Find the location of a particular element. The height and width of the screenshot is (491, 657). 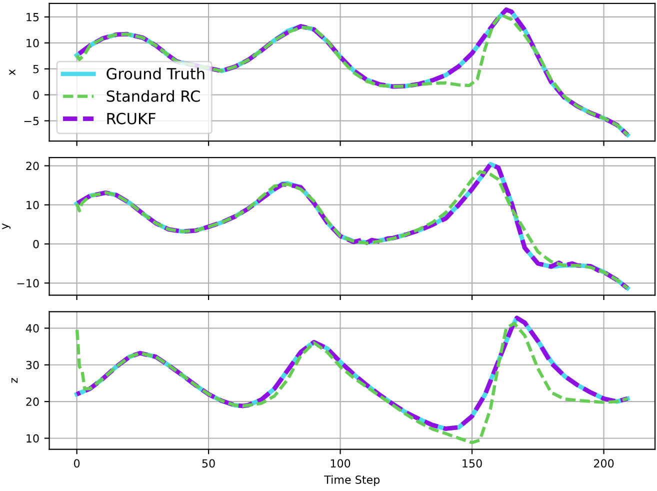

y-tick-label: 5 is located at coordinates (36, 69).